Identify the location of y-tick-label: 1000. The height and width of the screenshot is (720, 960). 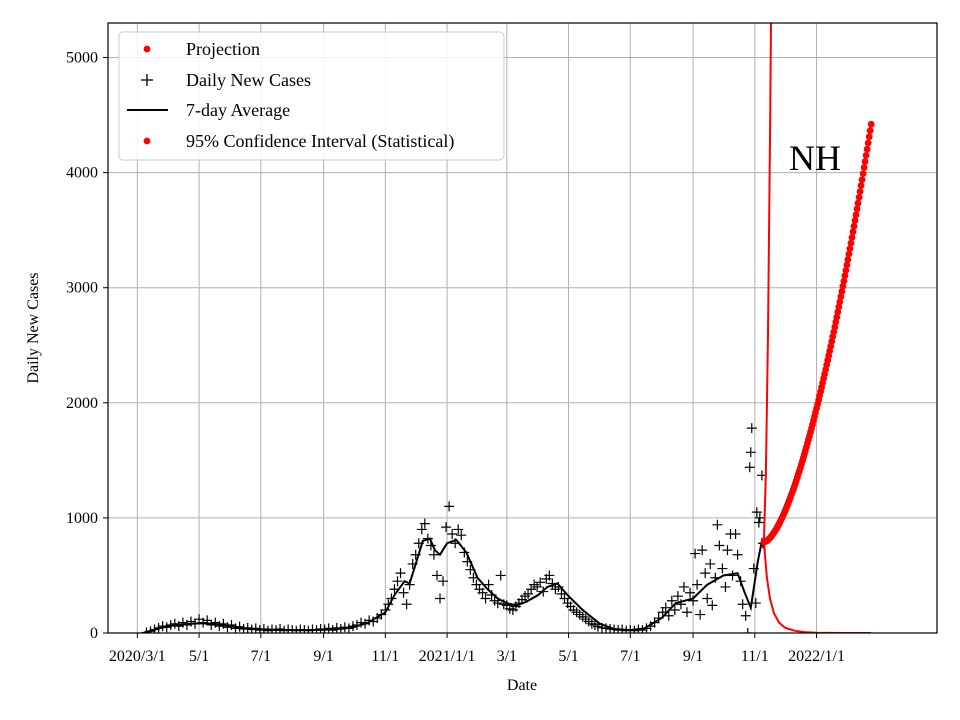
(82, 518).